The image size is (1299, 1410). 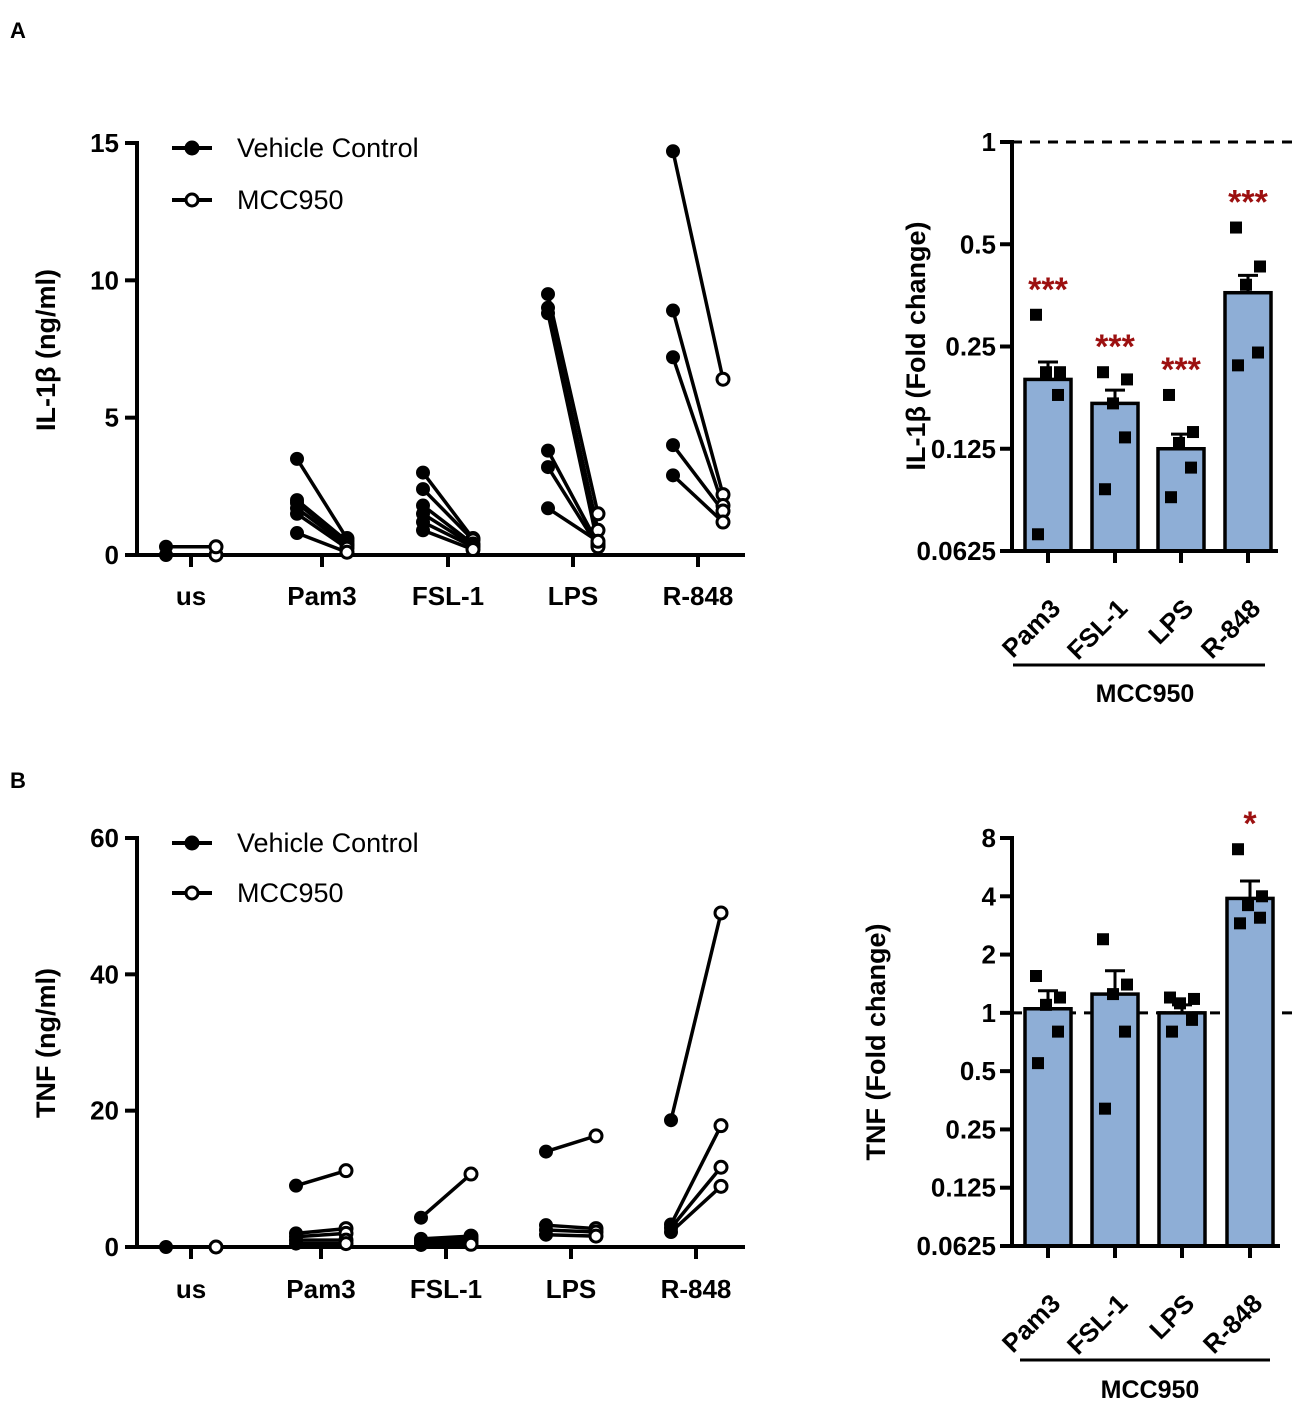 What do you see at coordinates (956, 551) in the screenshot?
I see `y-tick-label: 0.0625` at bounding box center [956, 551].